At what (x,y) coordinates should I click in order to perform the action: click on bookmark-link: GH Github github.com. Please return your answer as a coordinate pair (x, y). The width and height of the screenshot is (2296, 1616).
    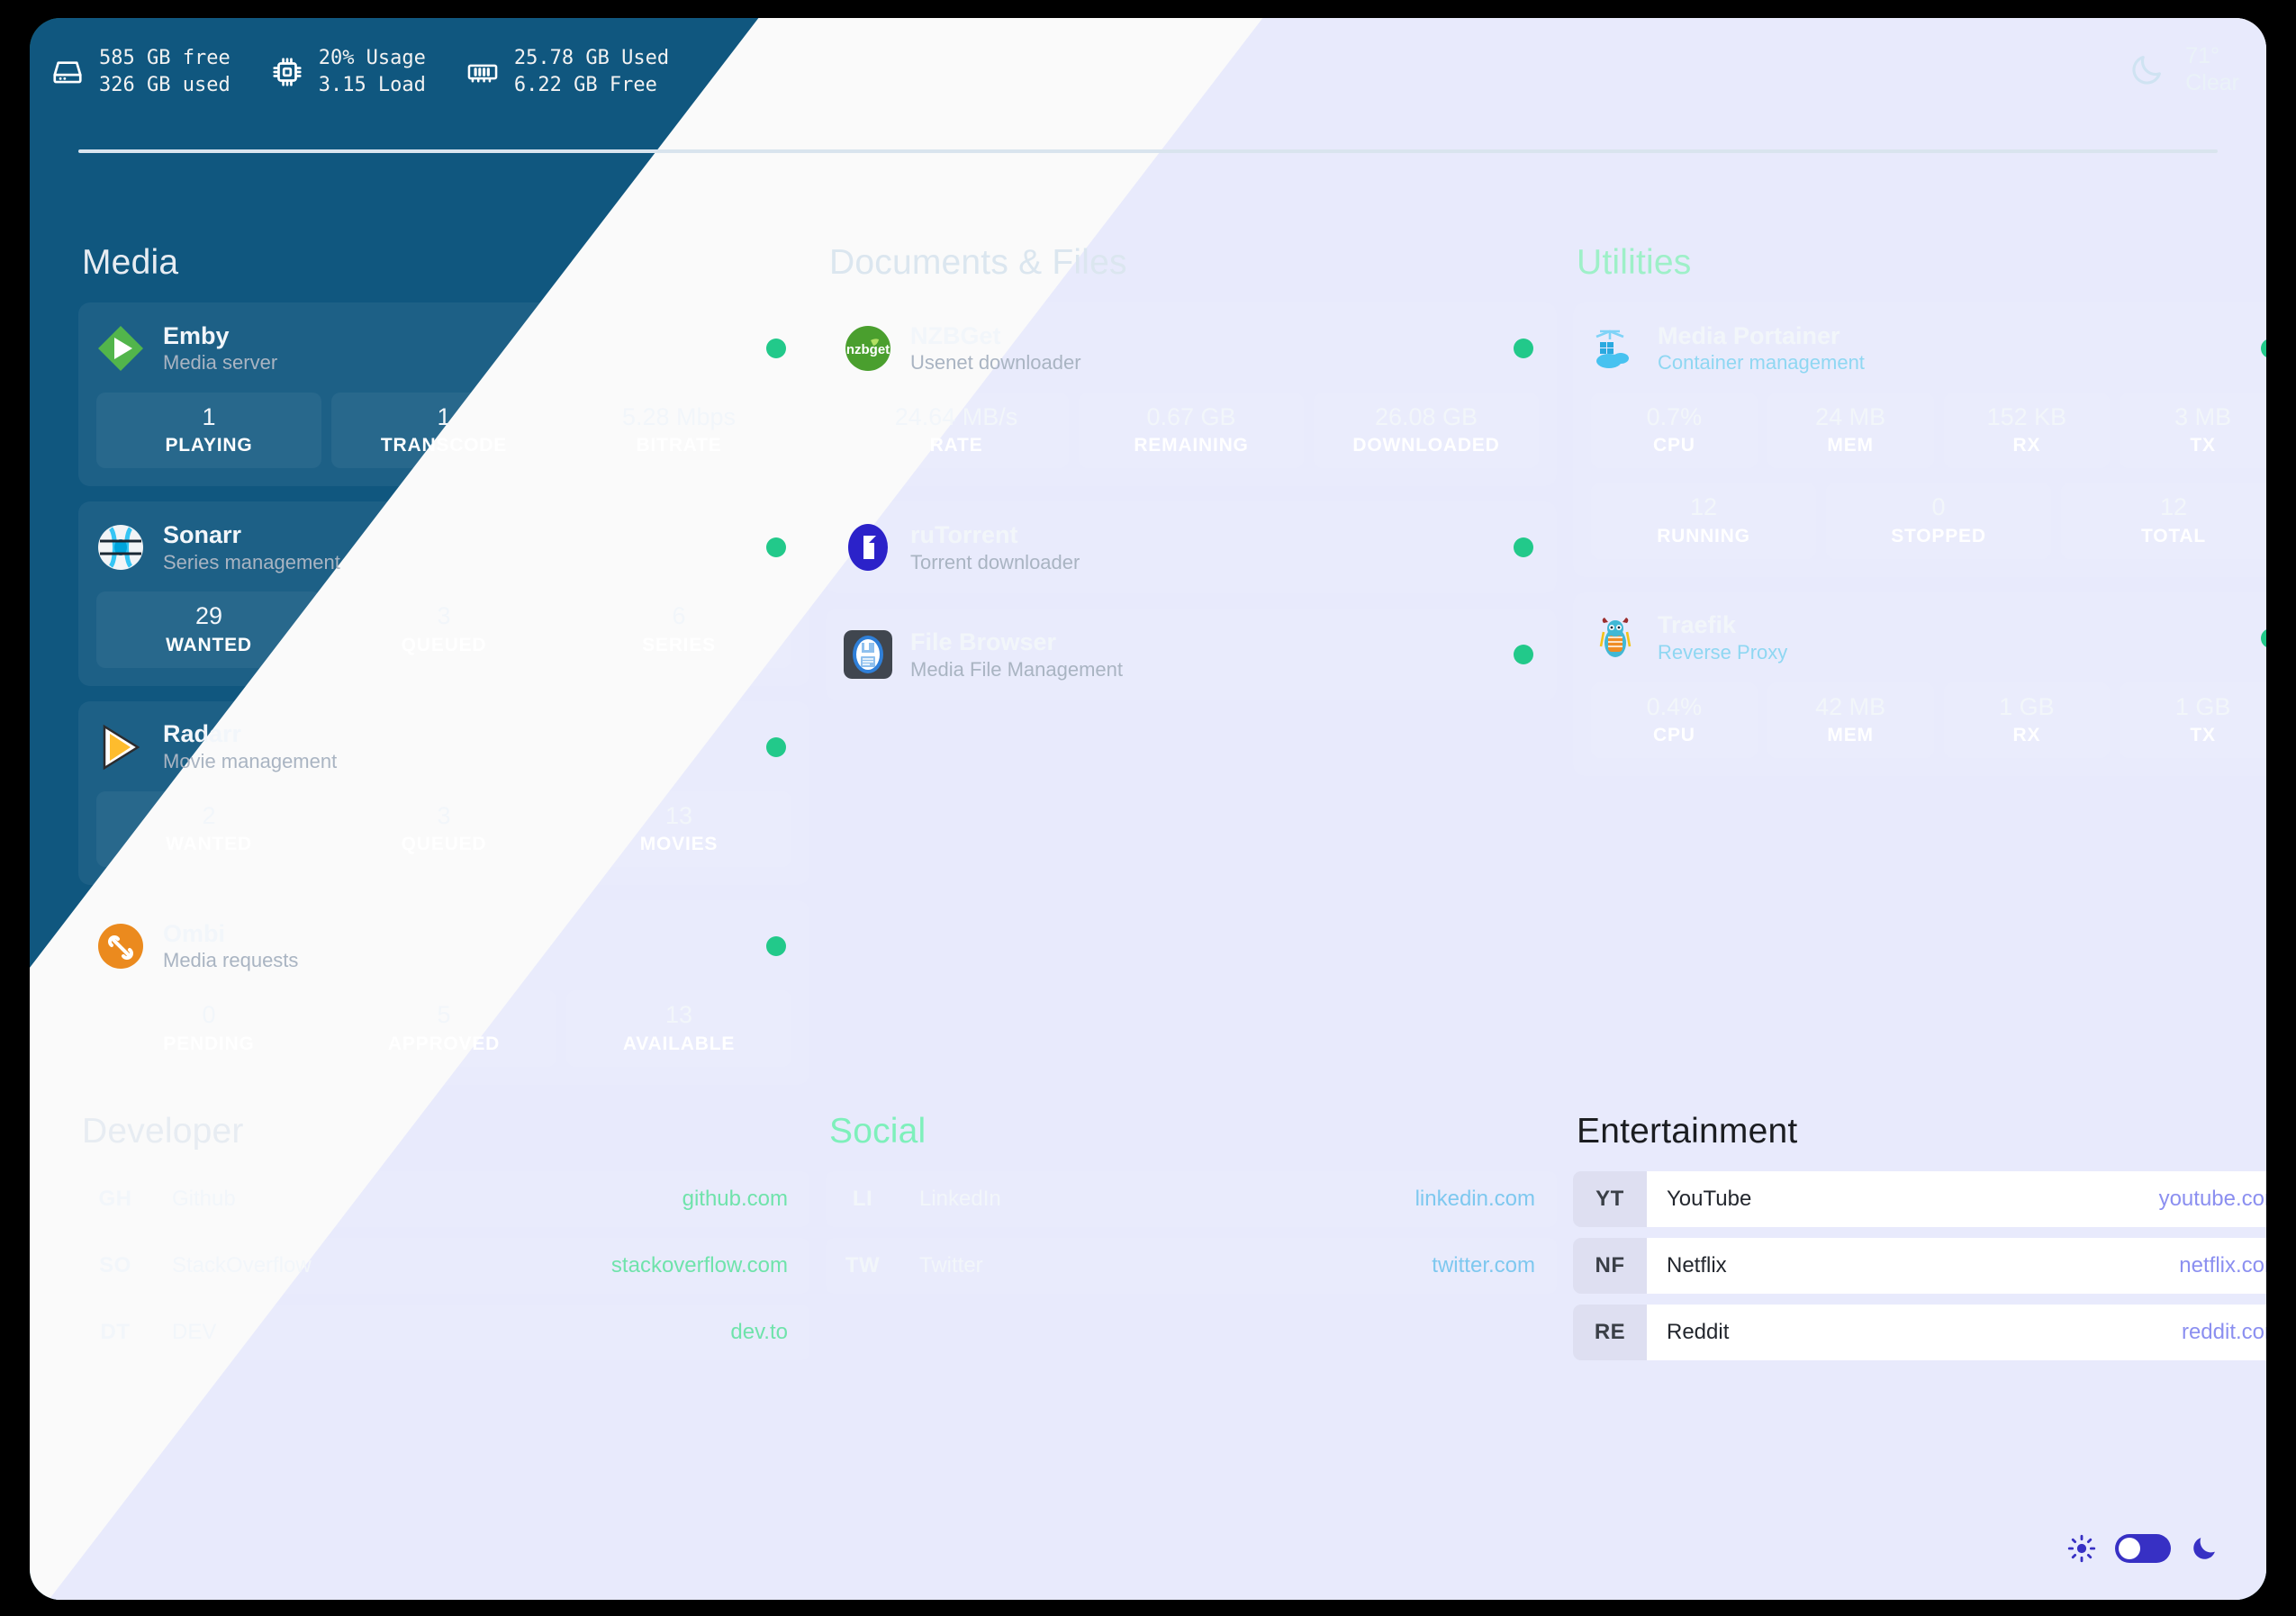
    Looking at the image, I should click on (443, 1199).